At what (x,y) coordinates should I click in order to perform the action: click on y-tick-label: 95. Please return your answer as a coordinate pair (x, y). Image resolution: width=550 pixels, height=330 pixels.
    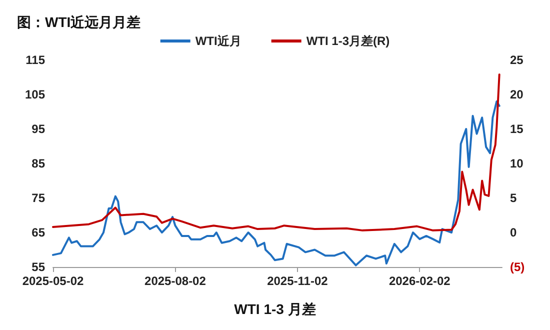
    Looking at the image, I should click on (39, 129).